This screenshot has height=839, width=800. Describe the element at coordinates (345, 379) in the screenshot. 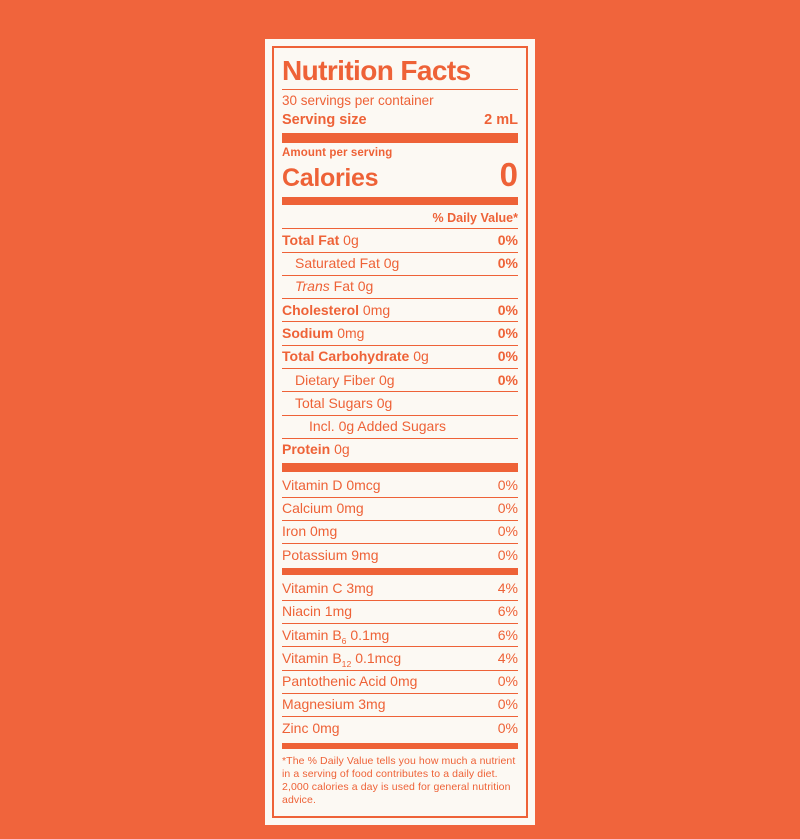

I see `nutrient-name: Dietary Fiber 0g` at that location.